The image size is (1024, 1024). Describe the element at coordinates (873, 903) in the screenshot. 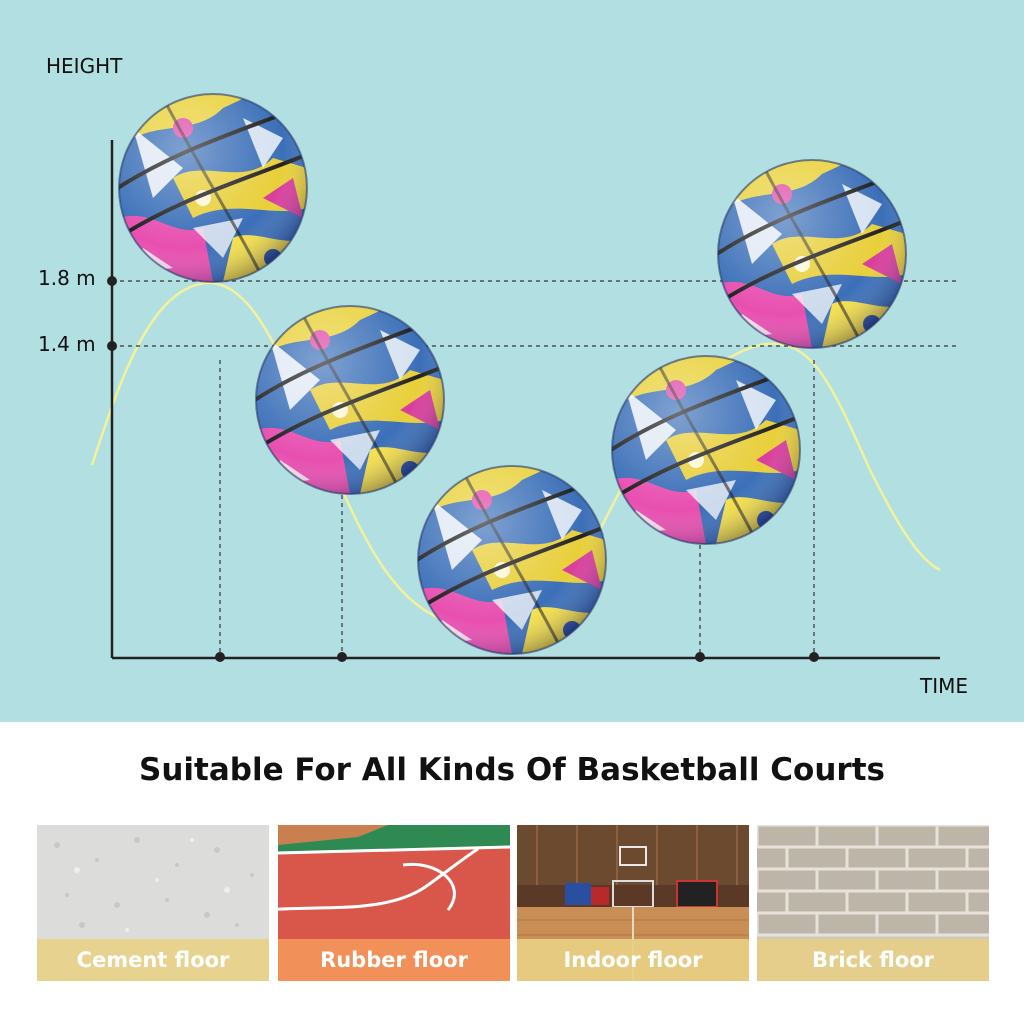

I see `floor-card-brick: Brick floor` at that location.